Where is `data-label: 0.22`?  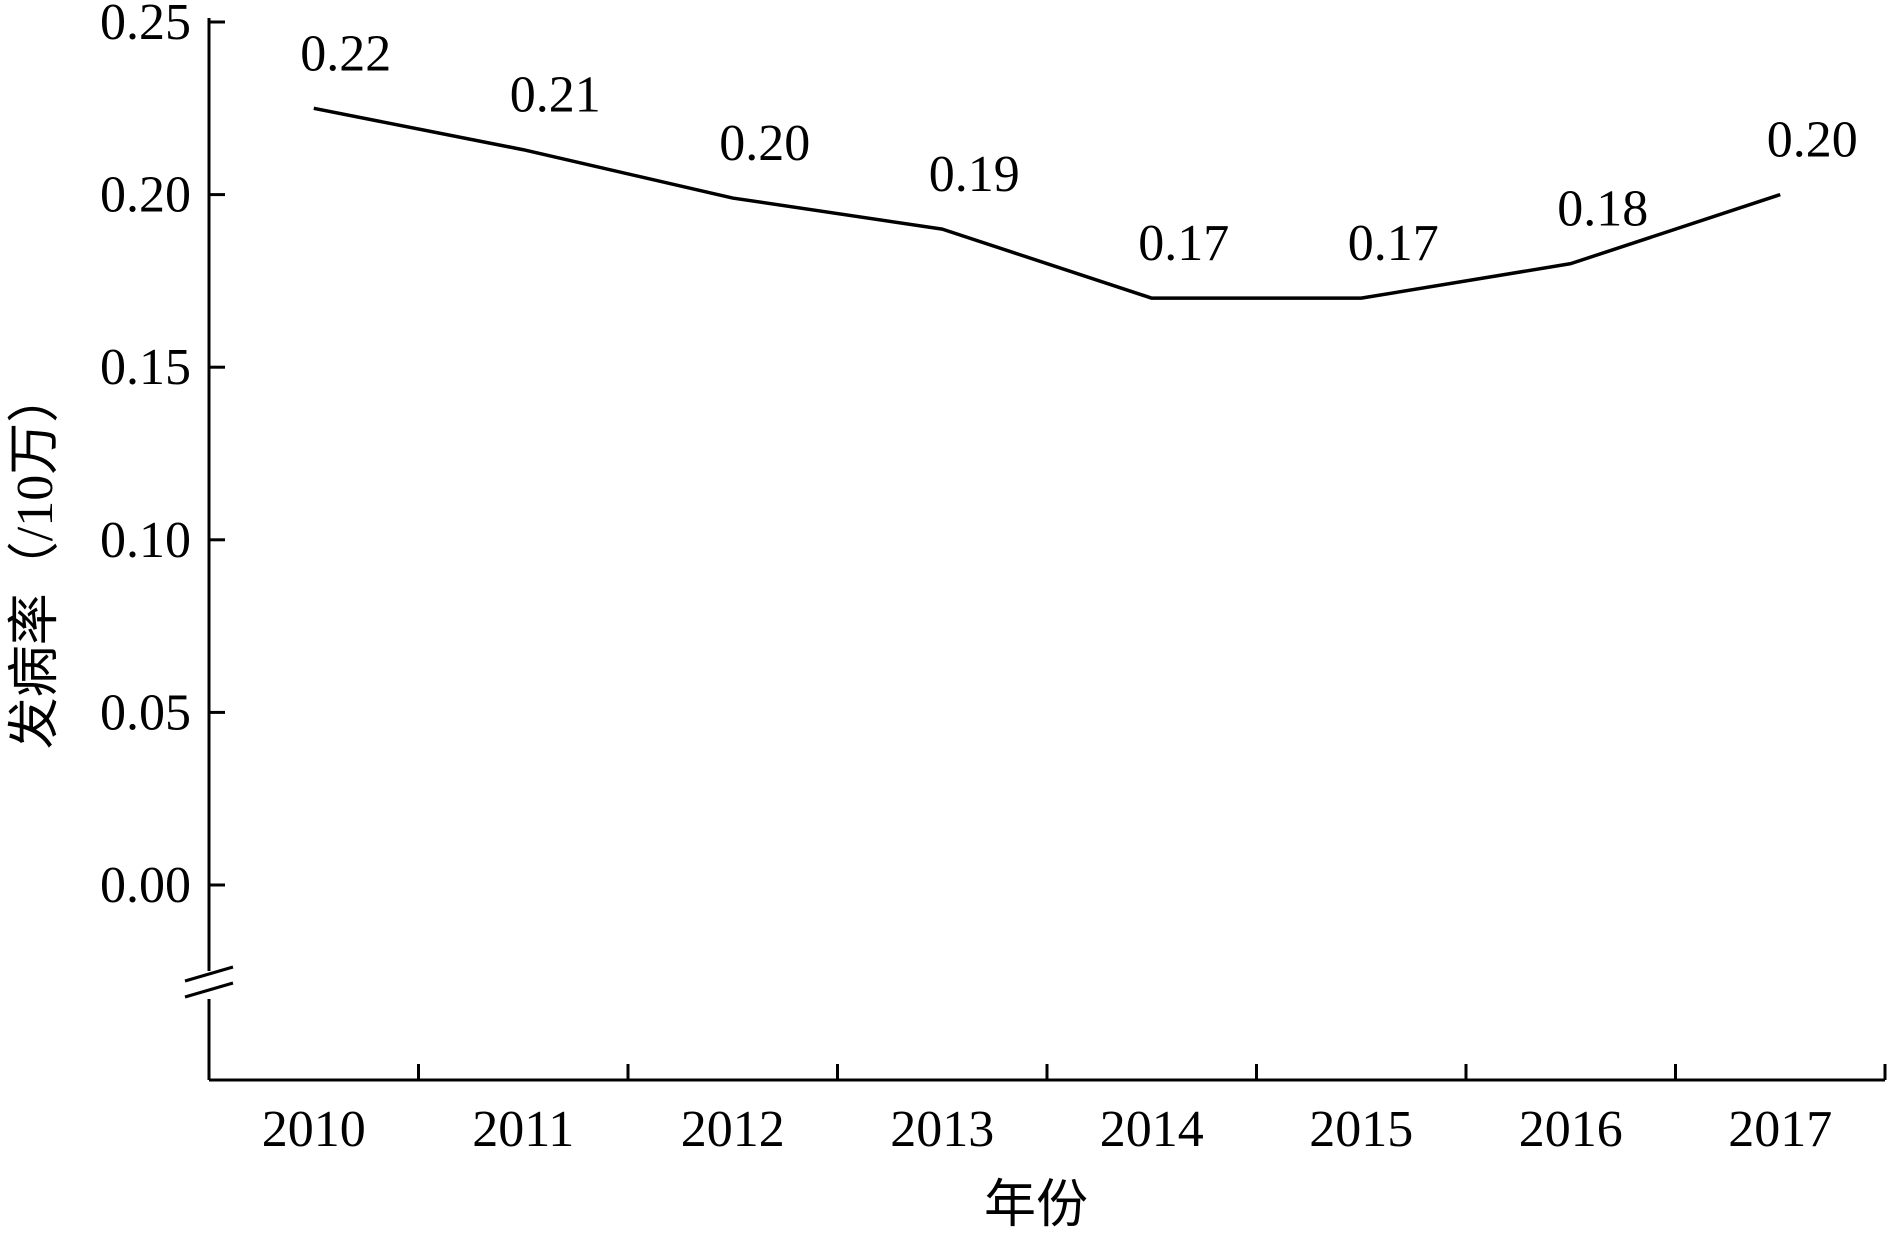 data-label: 0.22 is located at coordinates (345, 53).